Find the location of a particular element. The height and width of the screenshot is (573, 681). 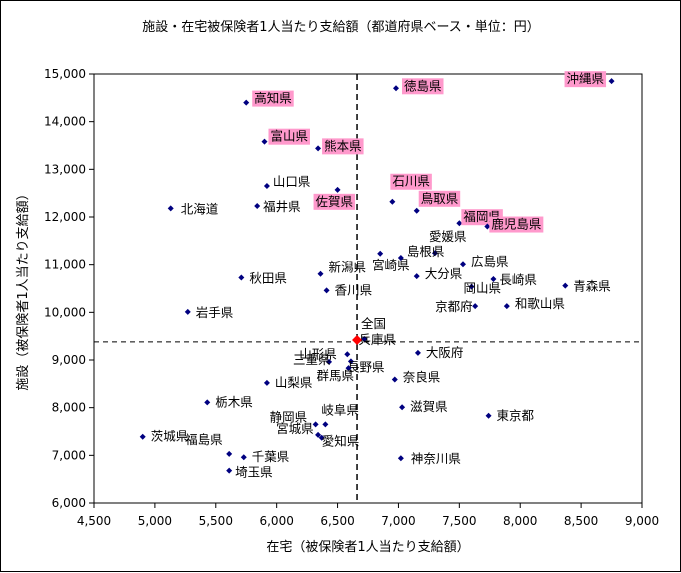

data-point-label: 山形県 is located at coordinates (318, 353).